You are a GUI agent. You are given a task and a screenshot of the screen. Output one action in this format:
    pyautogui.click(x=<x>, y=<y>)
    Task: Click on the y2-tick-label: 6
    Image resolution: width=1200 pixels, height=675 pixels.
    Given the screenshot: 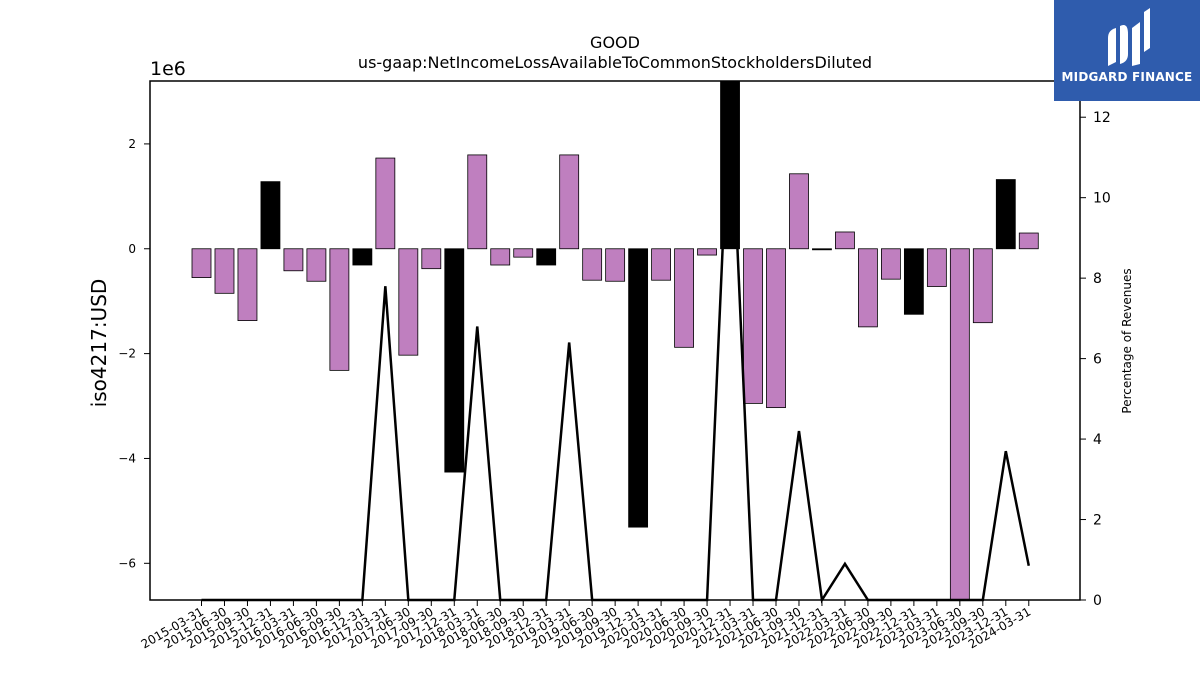 What is the action you would take?
    pyautogui.click(x=1097, y=360)
    